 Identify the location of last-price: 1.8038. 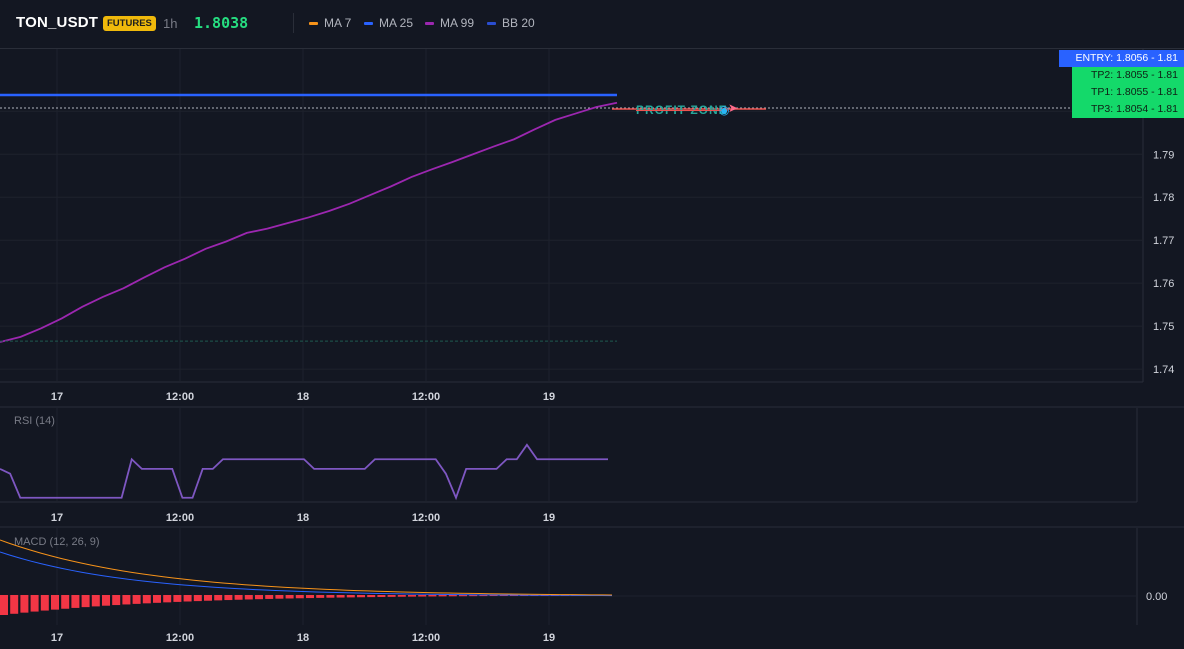
(221, 23).